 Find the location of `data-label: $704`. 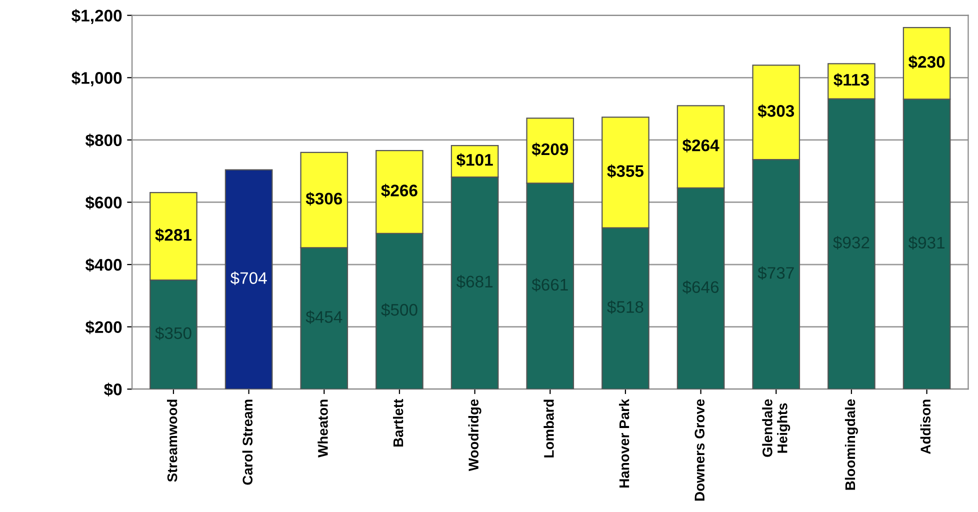

data-label: $704 is located at coordinates (248, 278).